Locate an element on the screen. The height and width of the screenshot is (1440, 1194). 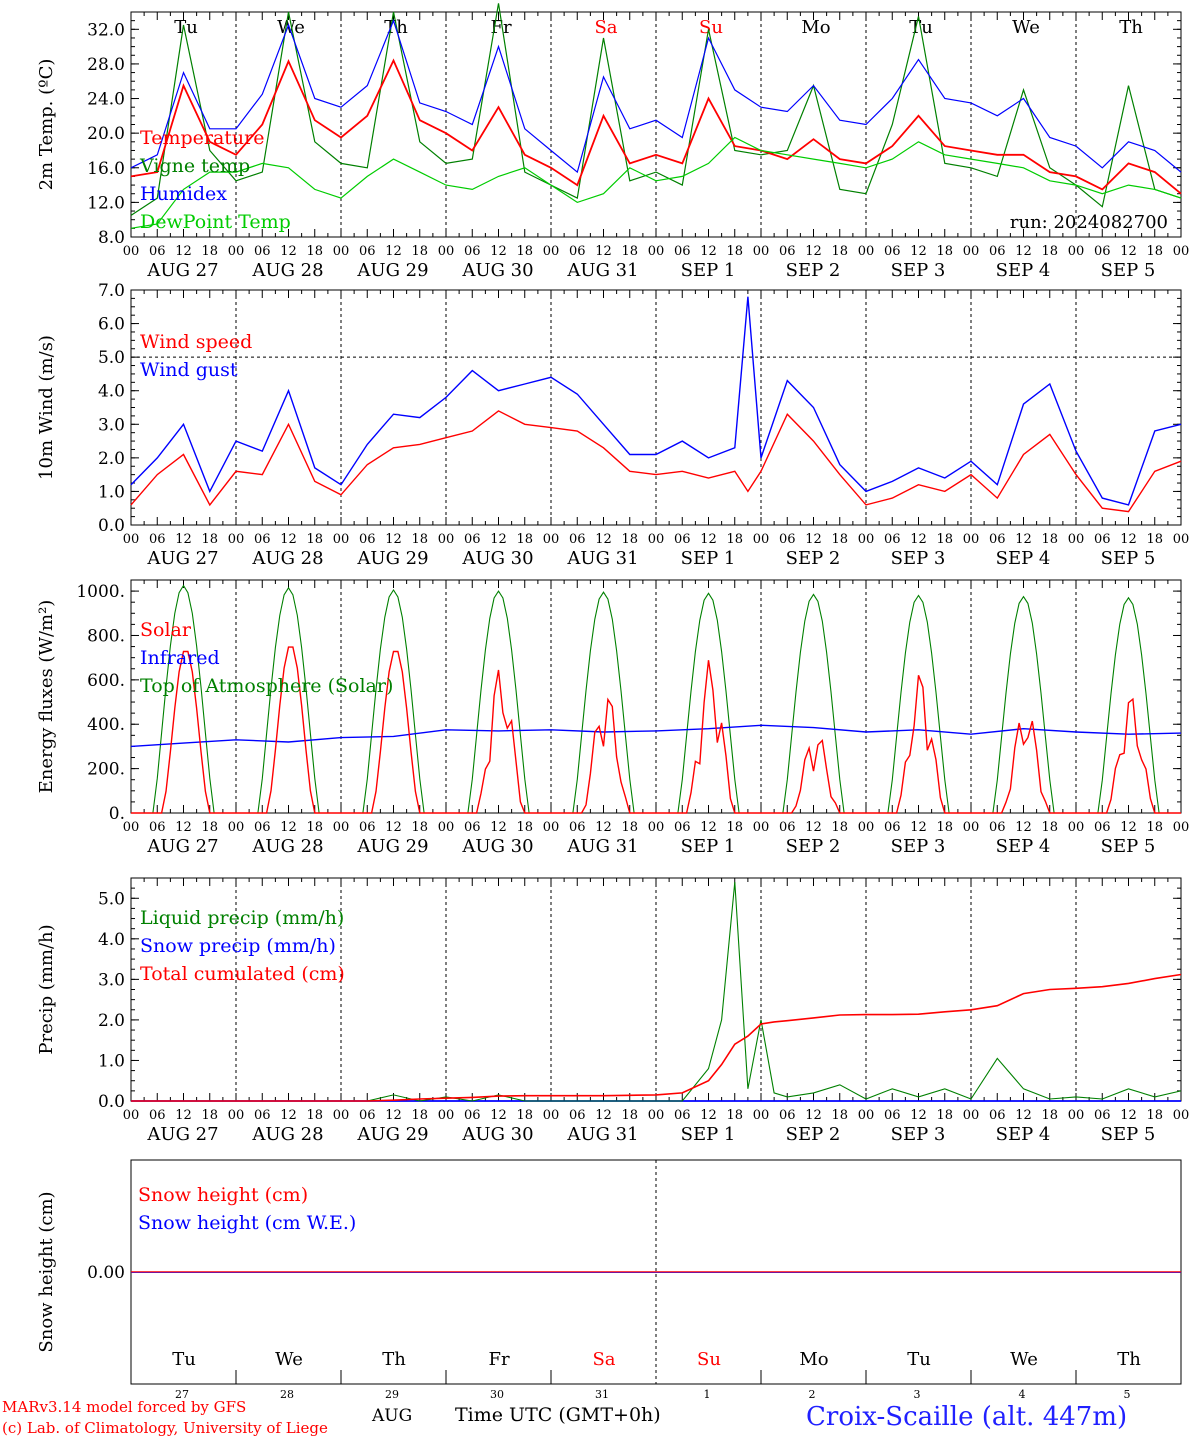
day-number: 4 is located at coordinates (1022, 1394).